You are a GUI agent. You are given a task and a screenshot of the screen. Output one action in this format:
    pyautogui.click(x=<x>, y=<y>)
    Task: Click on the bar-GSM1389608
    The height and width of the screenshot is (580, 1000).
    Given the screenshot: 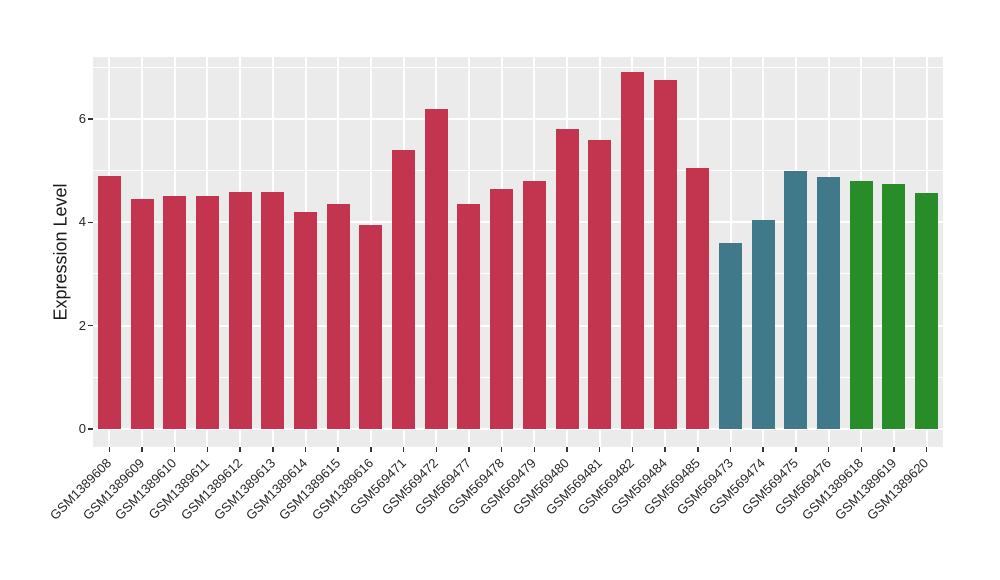 What is the action you would take?
    pyautogui.click(x=109, y=302)
    